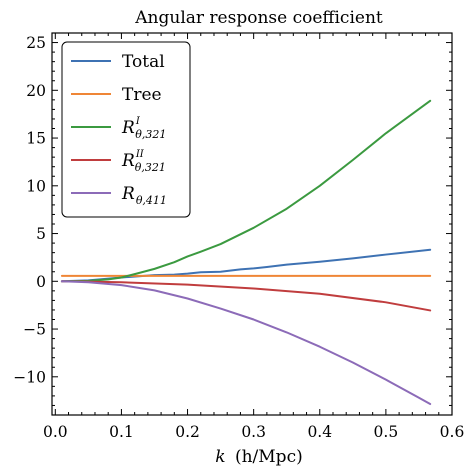 Image resolution: width=474 pixels, height=474 pixels. I want to click on legend-label-5: Rθ,411, so click(144, 195).